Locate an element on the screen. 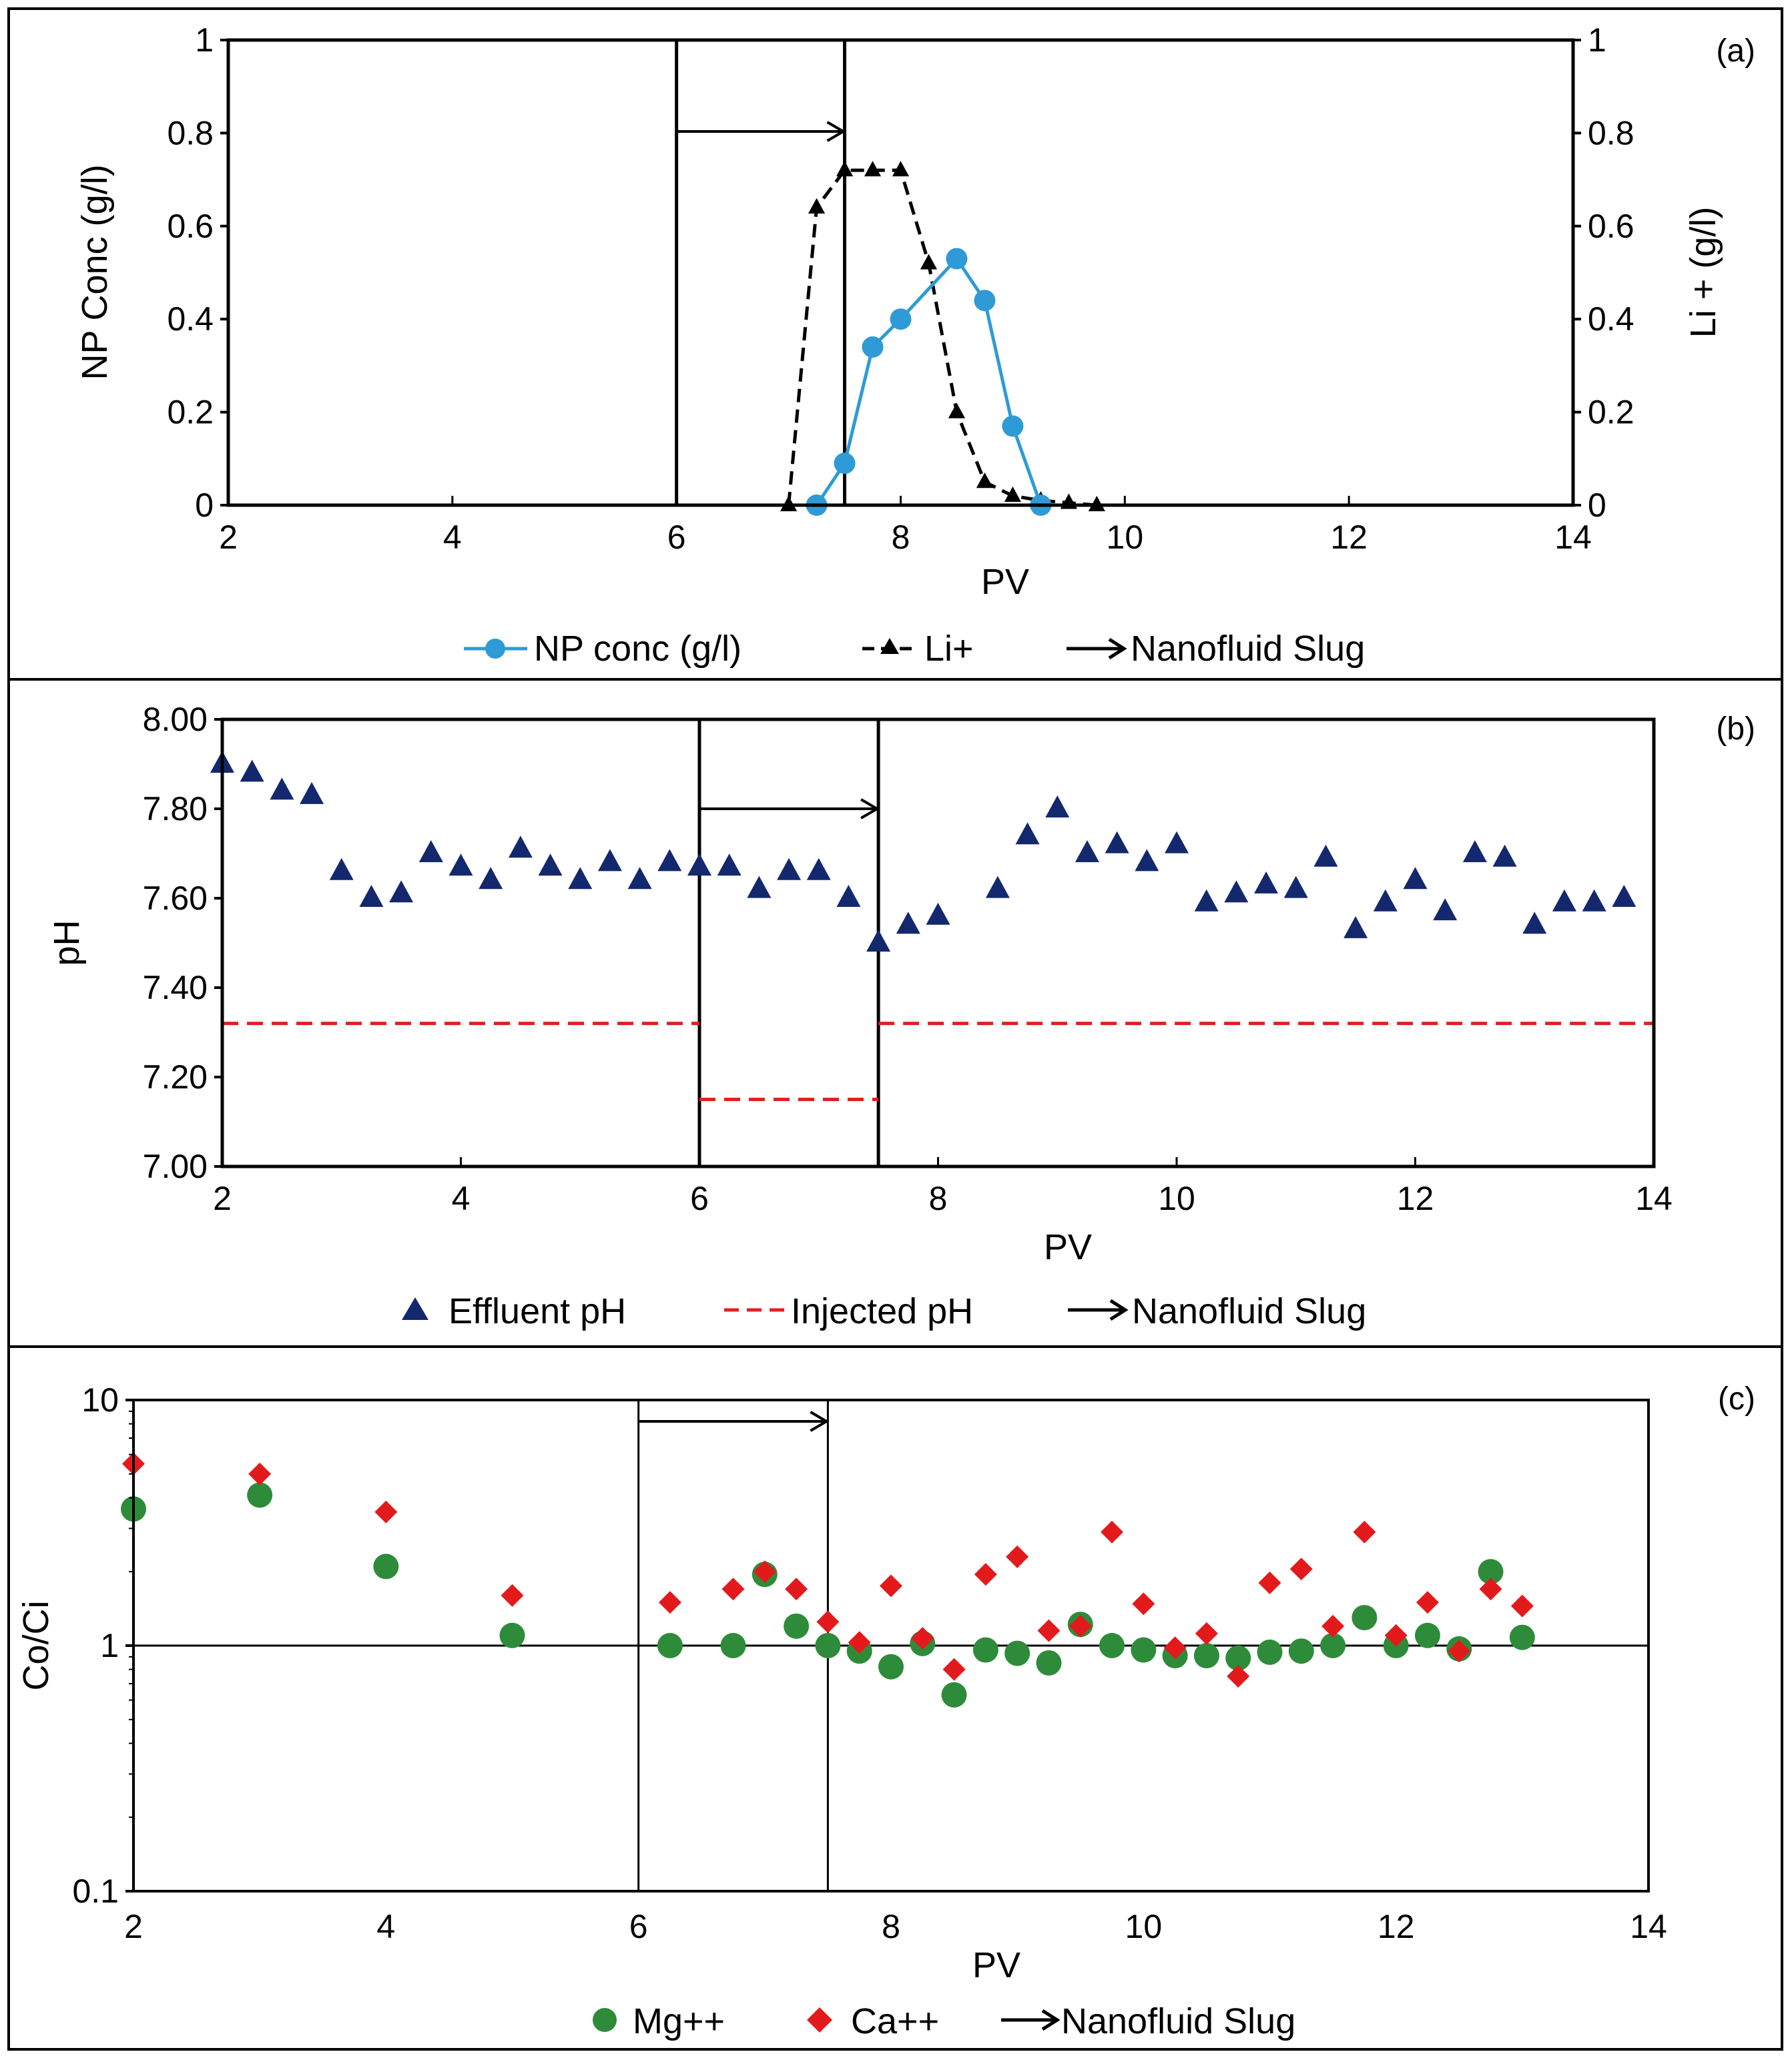 This screenshot has width=1792, height=2058. y2-tick-label: 0.2 is located at coordinates (1611, 412).